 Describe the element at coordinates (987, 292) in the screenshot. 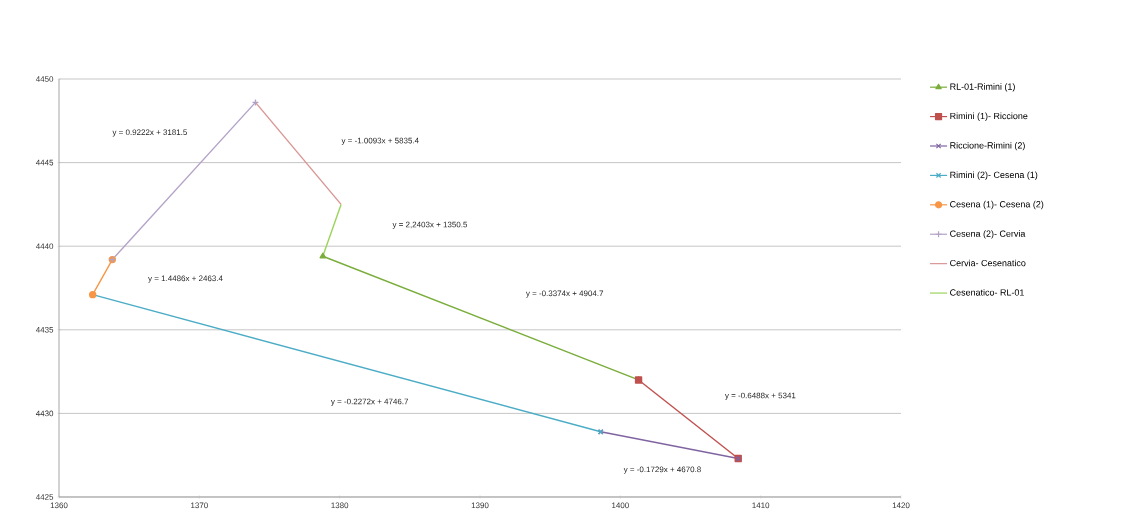

I see `legend-label: Cesenatico- RL-01` at that location.